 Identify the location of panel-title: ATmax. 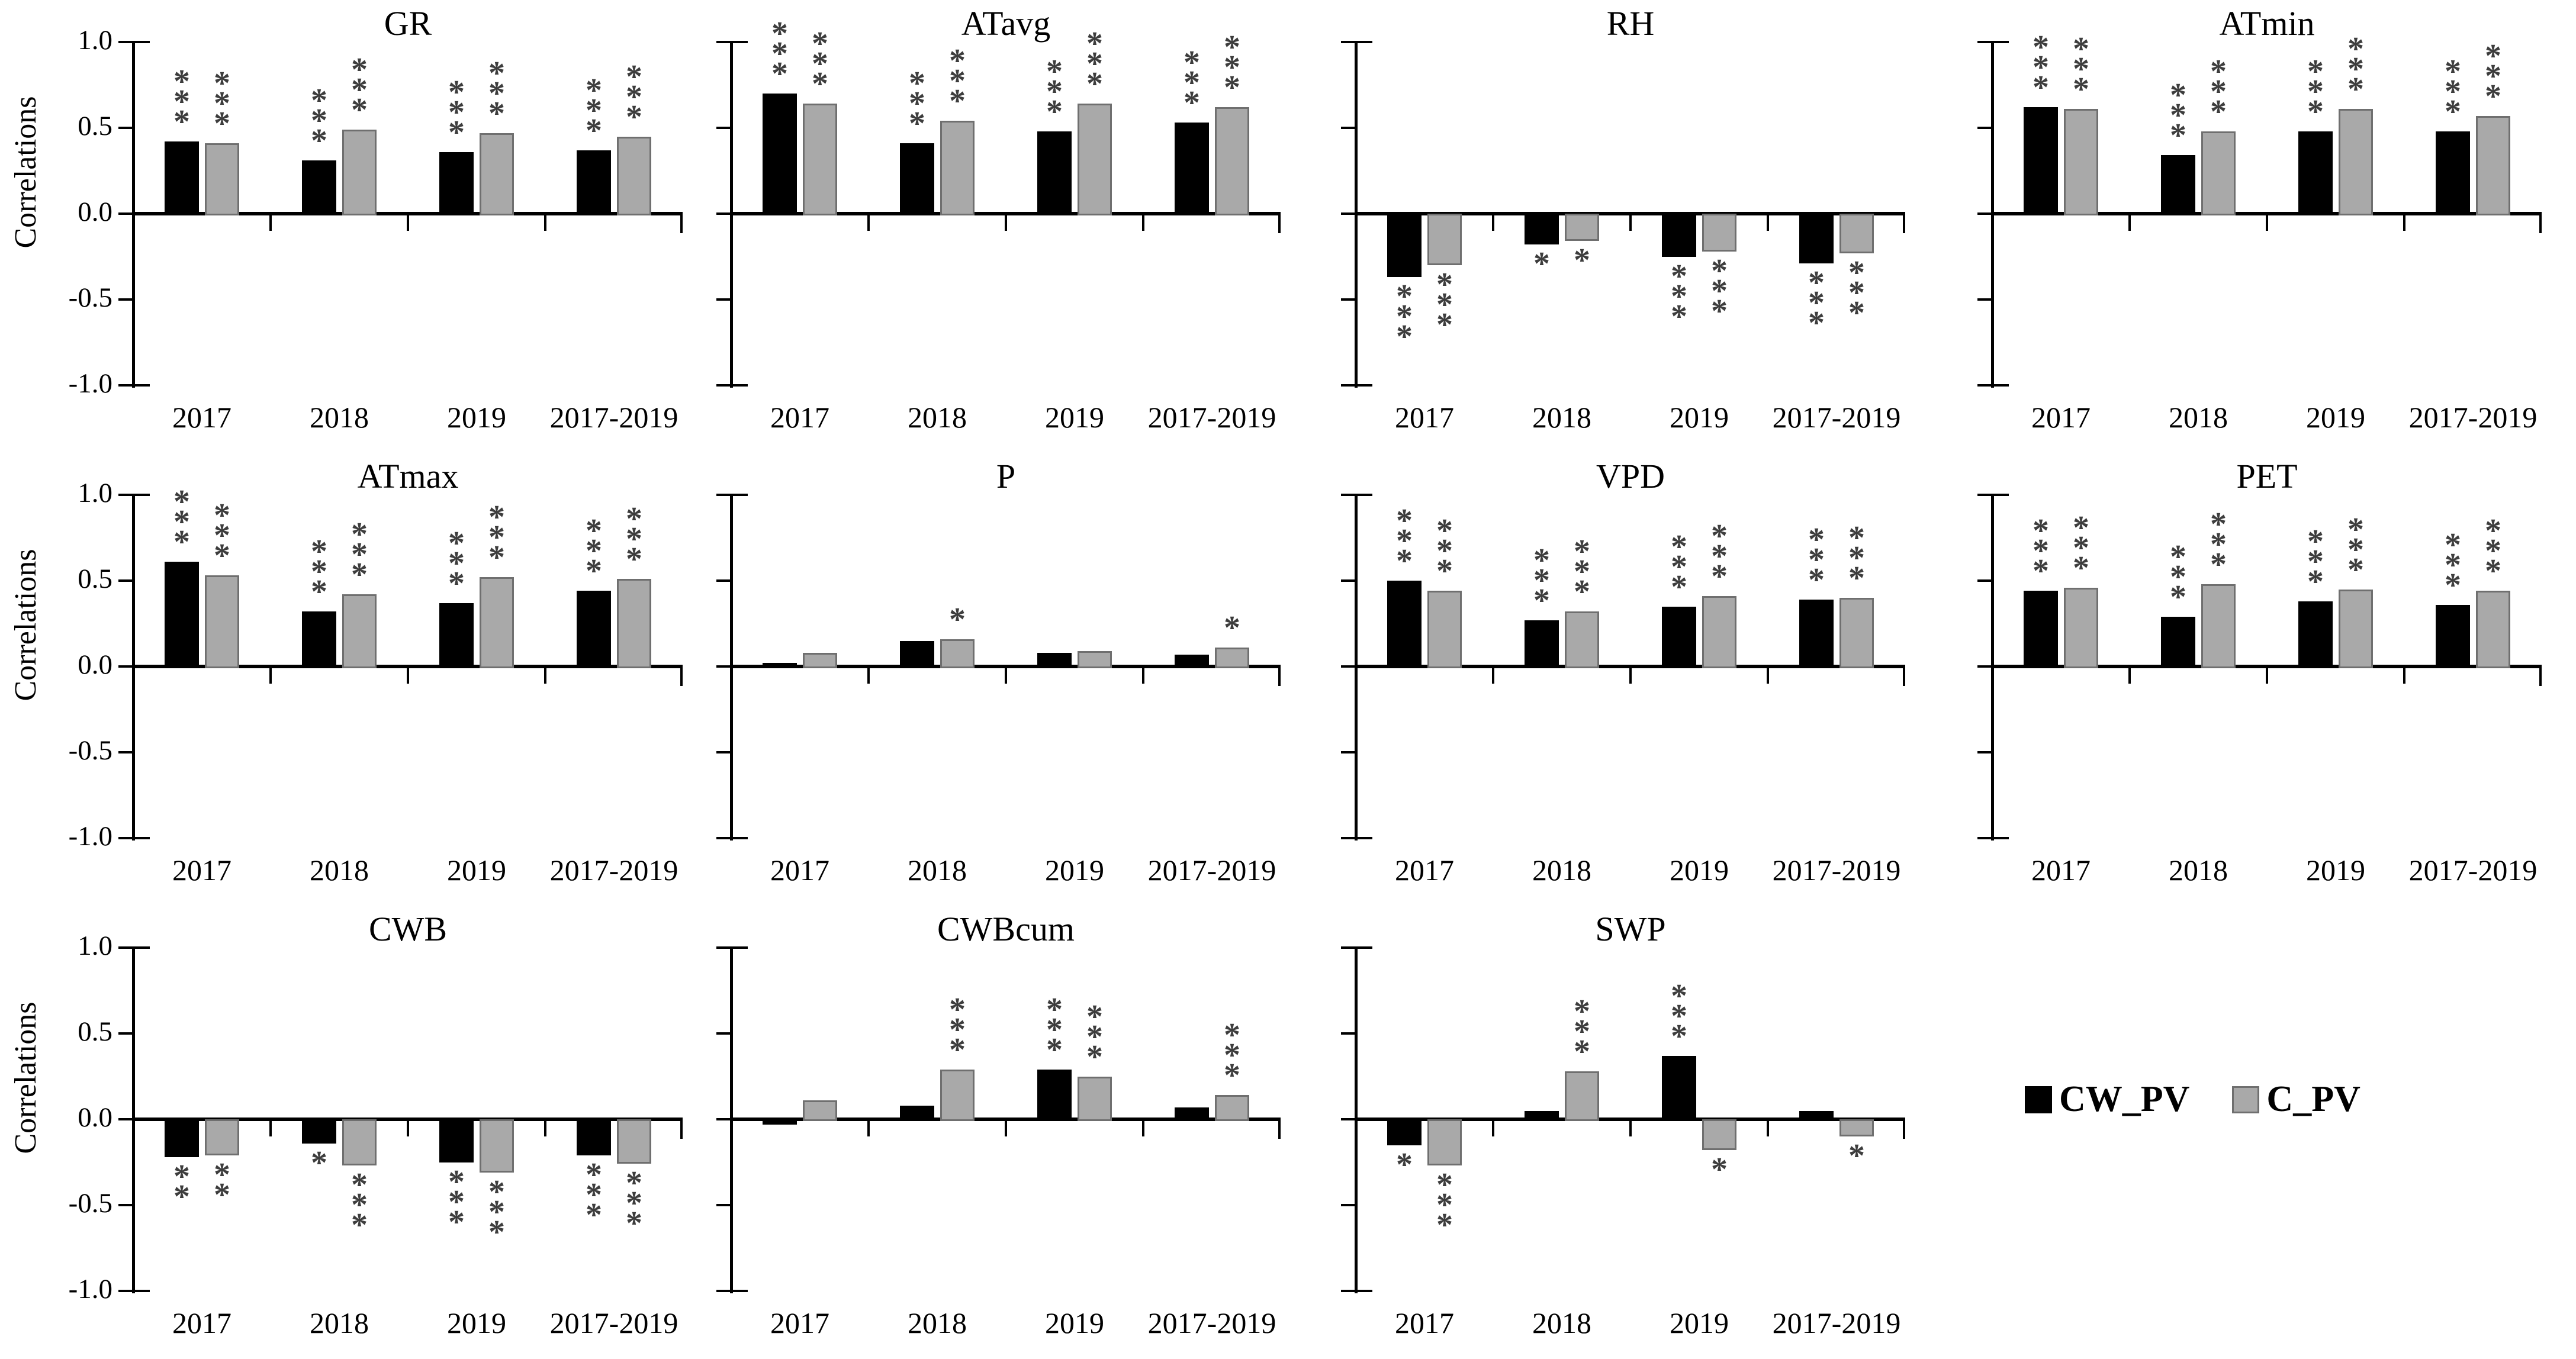
(408, 476).